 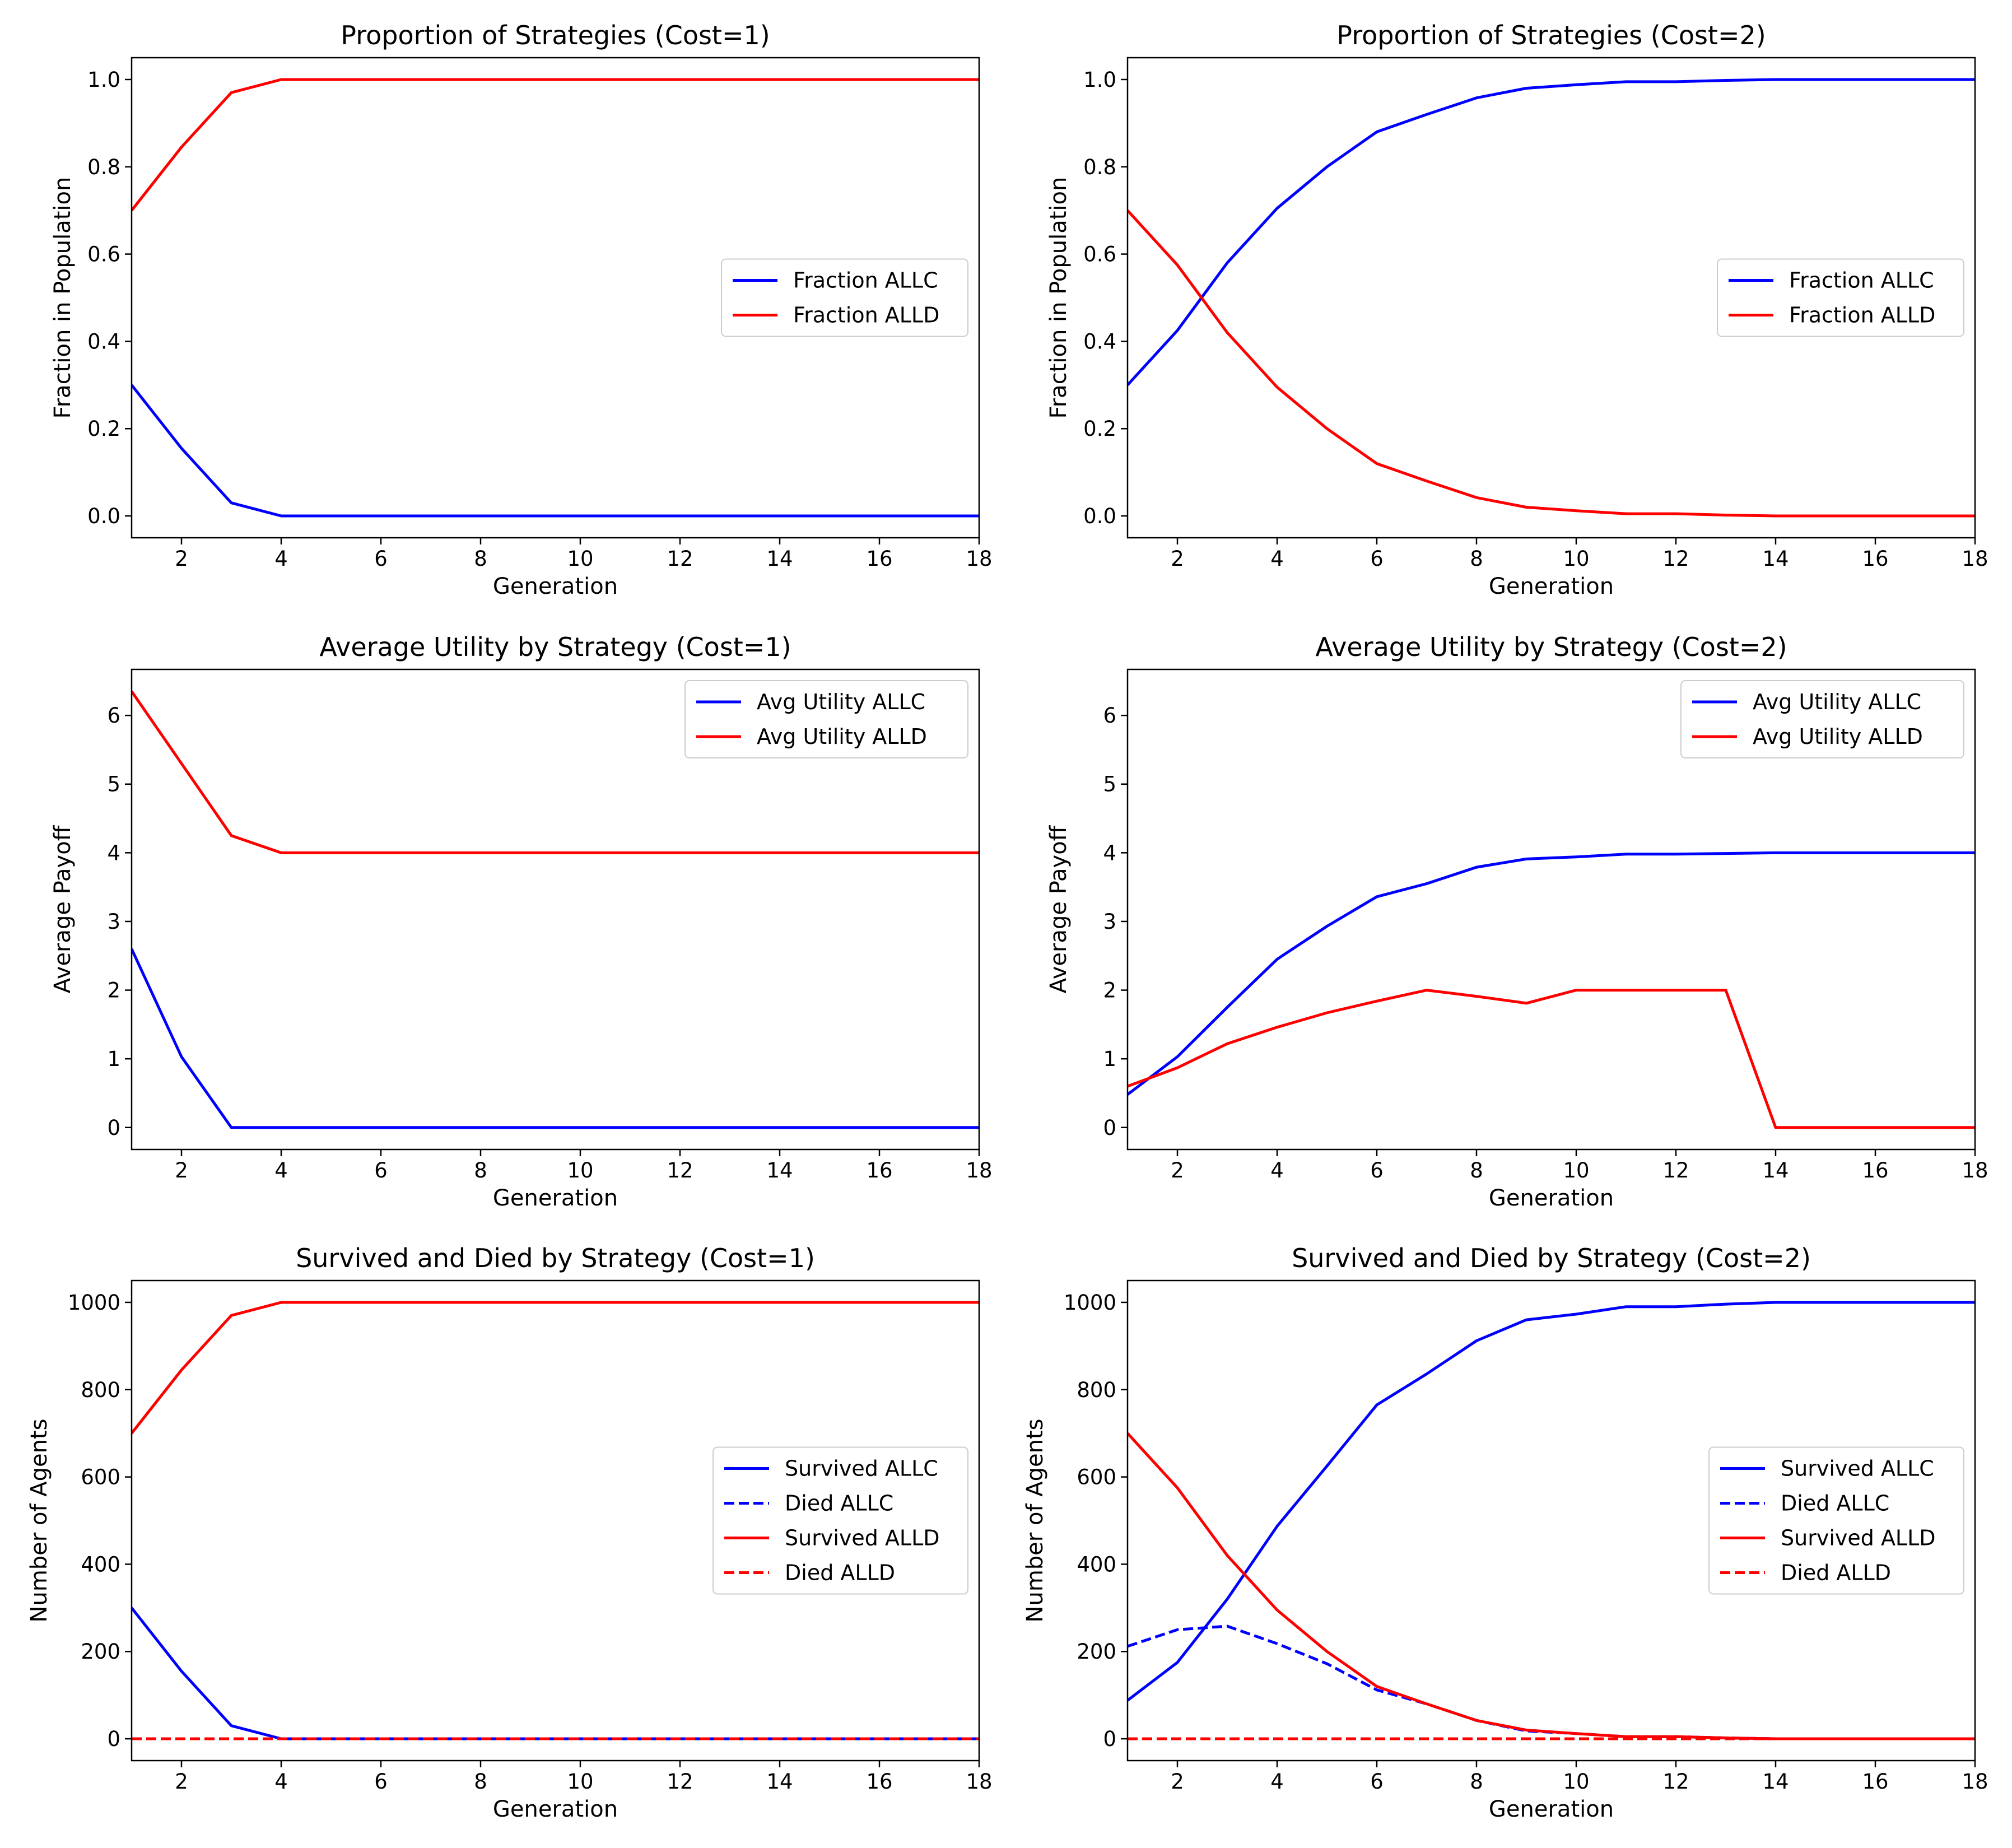 I want to click on chart-4-title: Average Utility by Strategy (Cost=2), so click(x=1551, y=647).